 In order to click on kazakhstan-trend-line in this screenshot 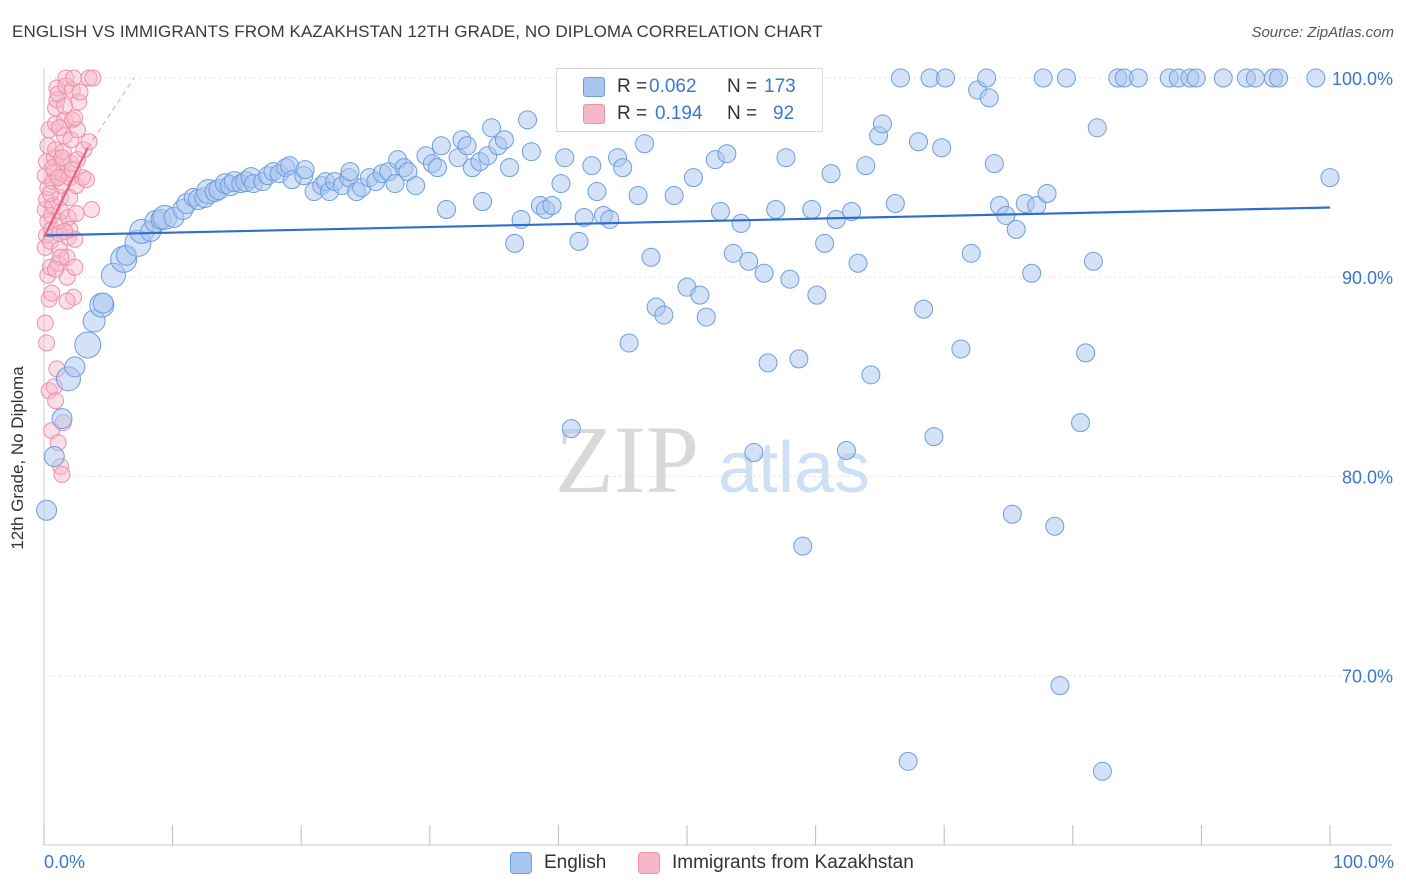, I will do `click(66, 192)`.